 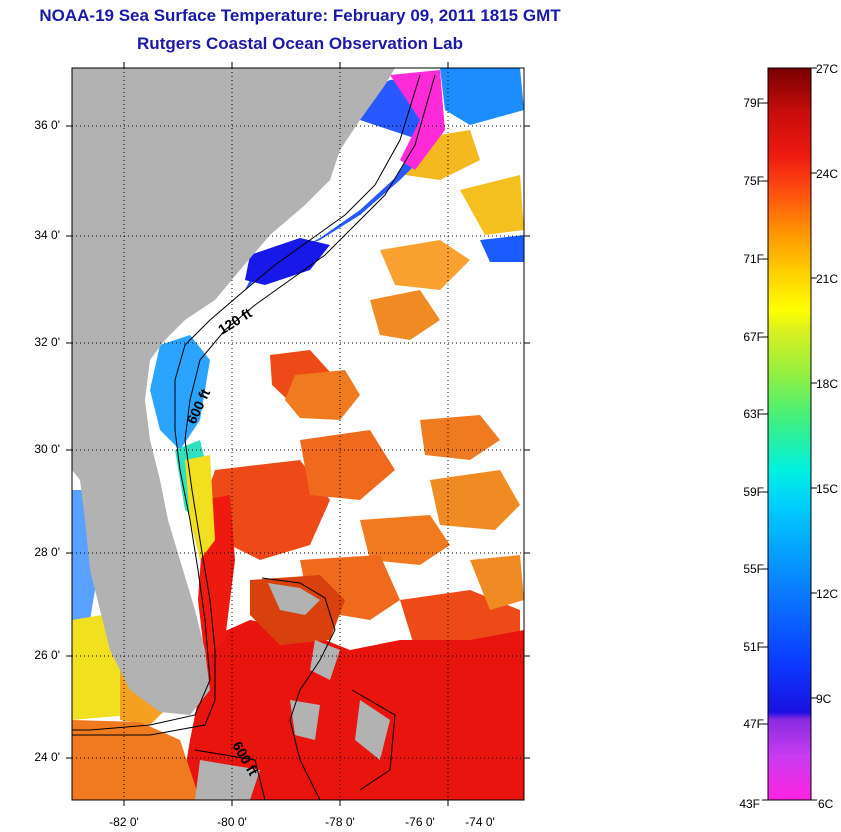 I want to click on lat-label: 36 0', so click(x=47, y=125).